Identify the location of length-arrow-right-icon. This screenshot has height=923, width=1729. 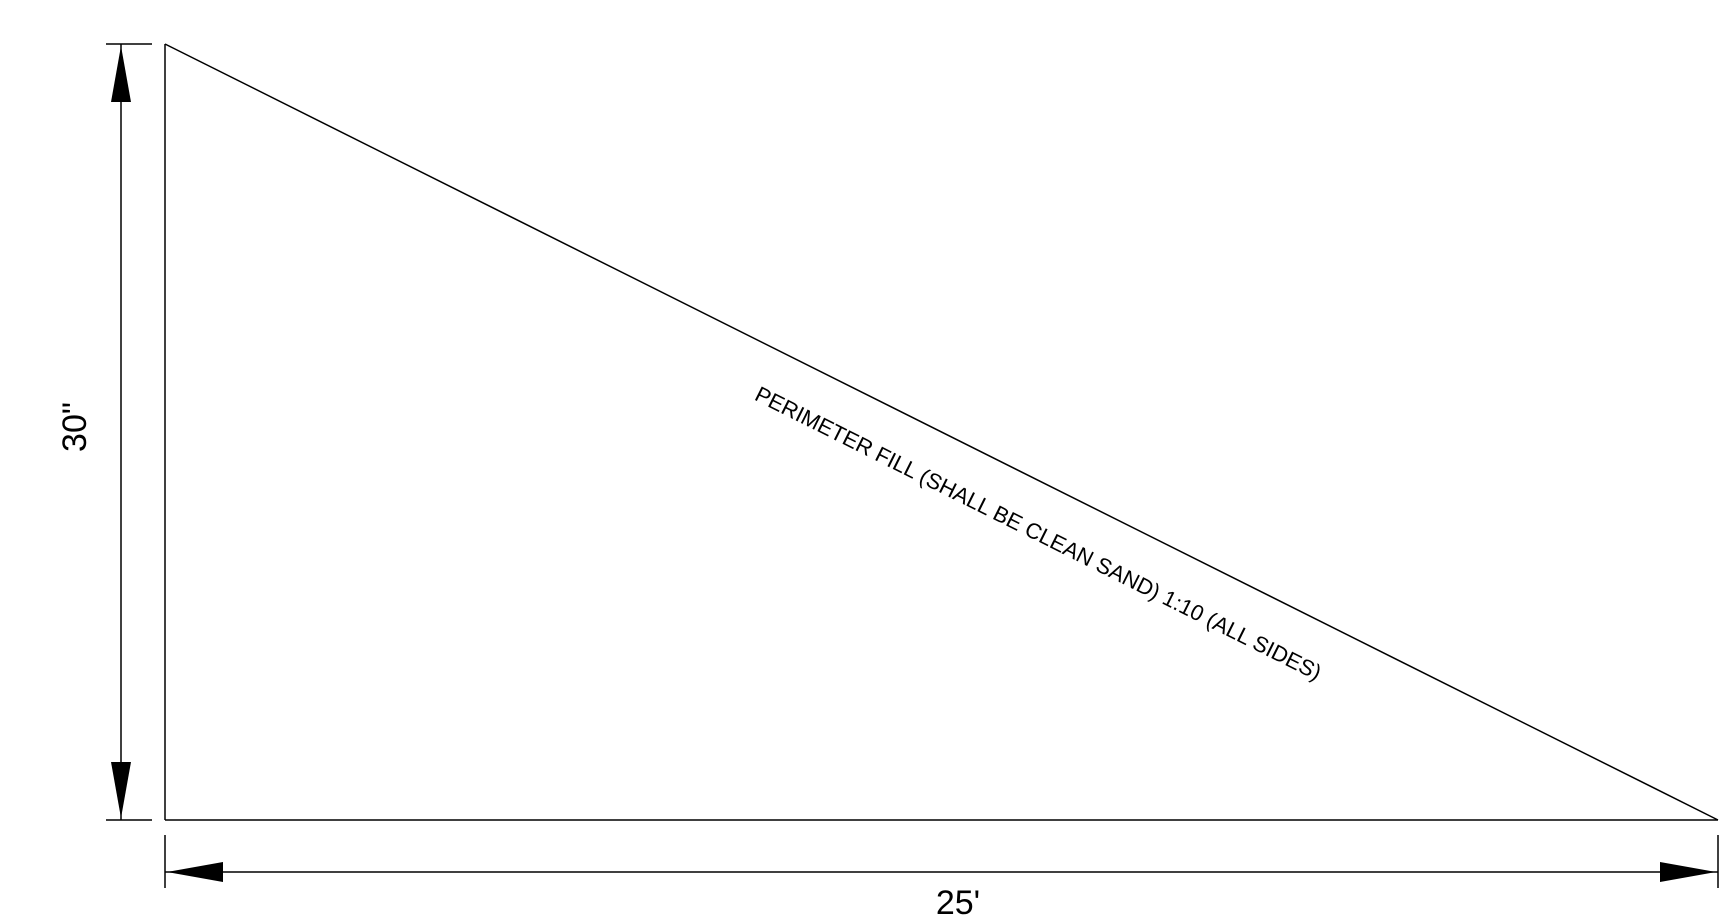
(1688, 872).